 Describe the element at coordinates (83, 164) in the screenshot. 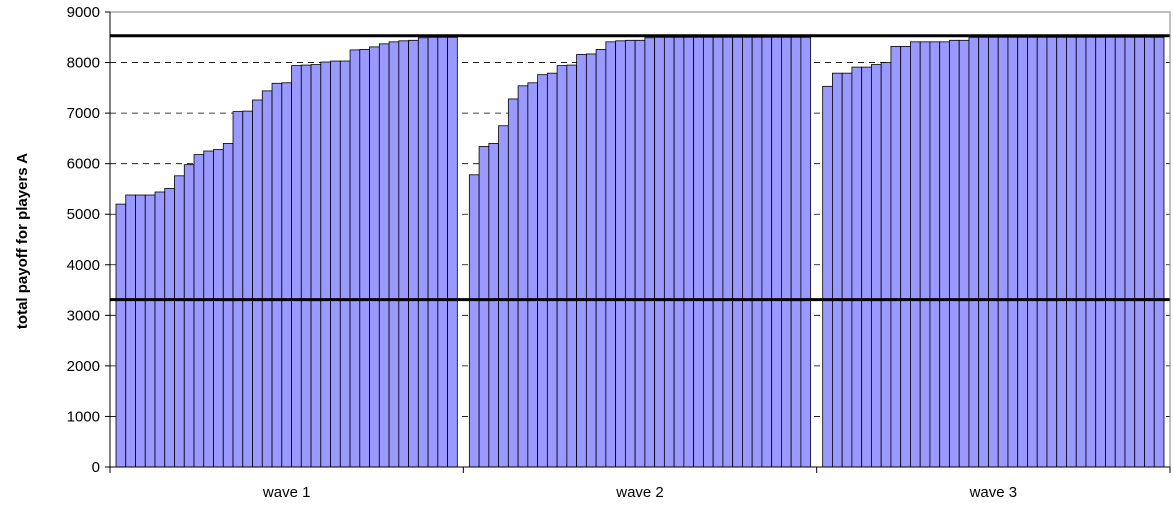

I see `y-tick-label: 6000` at that location.